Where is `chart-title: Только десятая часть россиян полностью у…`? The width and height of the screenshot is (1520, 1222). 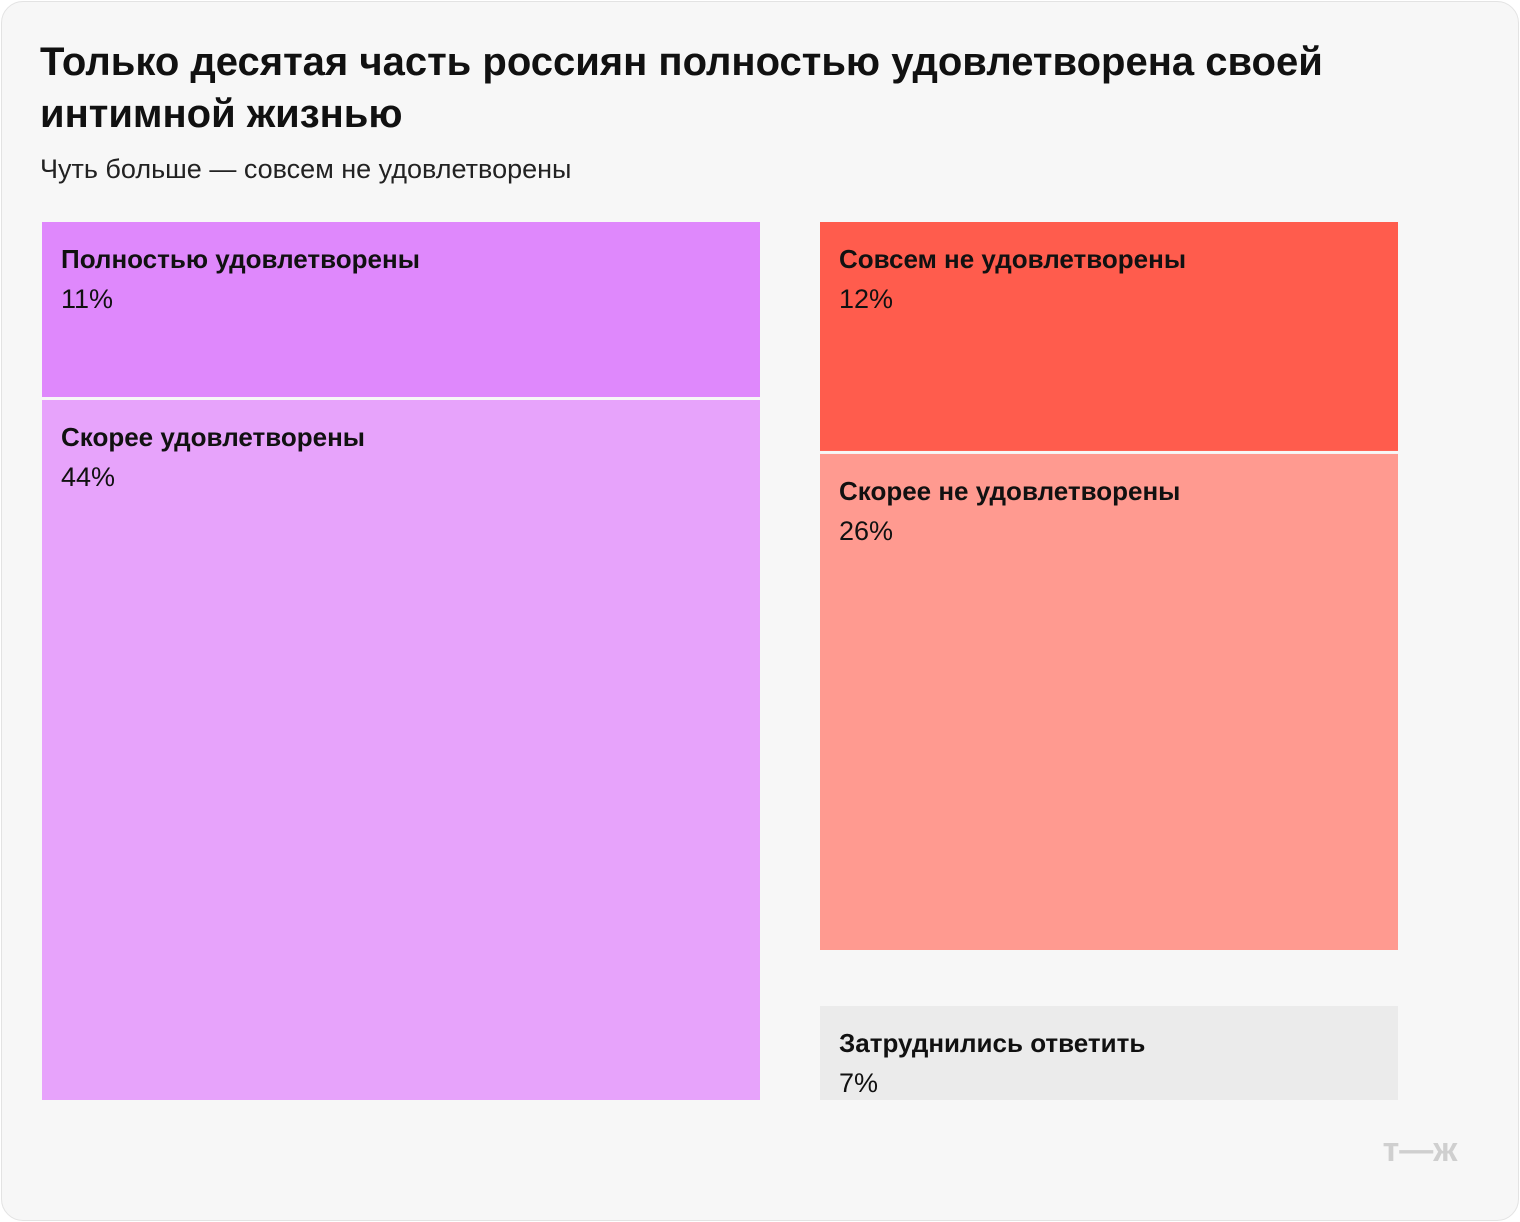 chart-title: Только десятая часть россиян полностью у… is located at coordinates (681, 88).